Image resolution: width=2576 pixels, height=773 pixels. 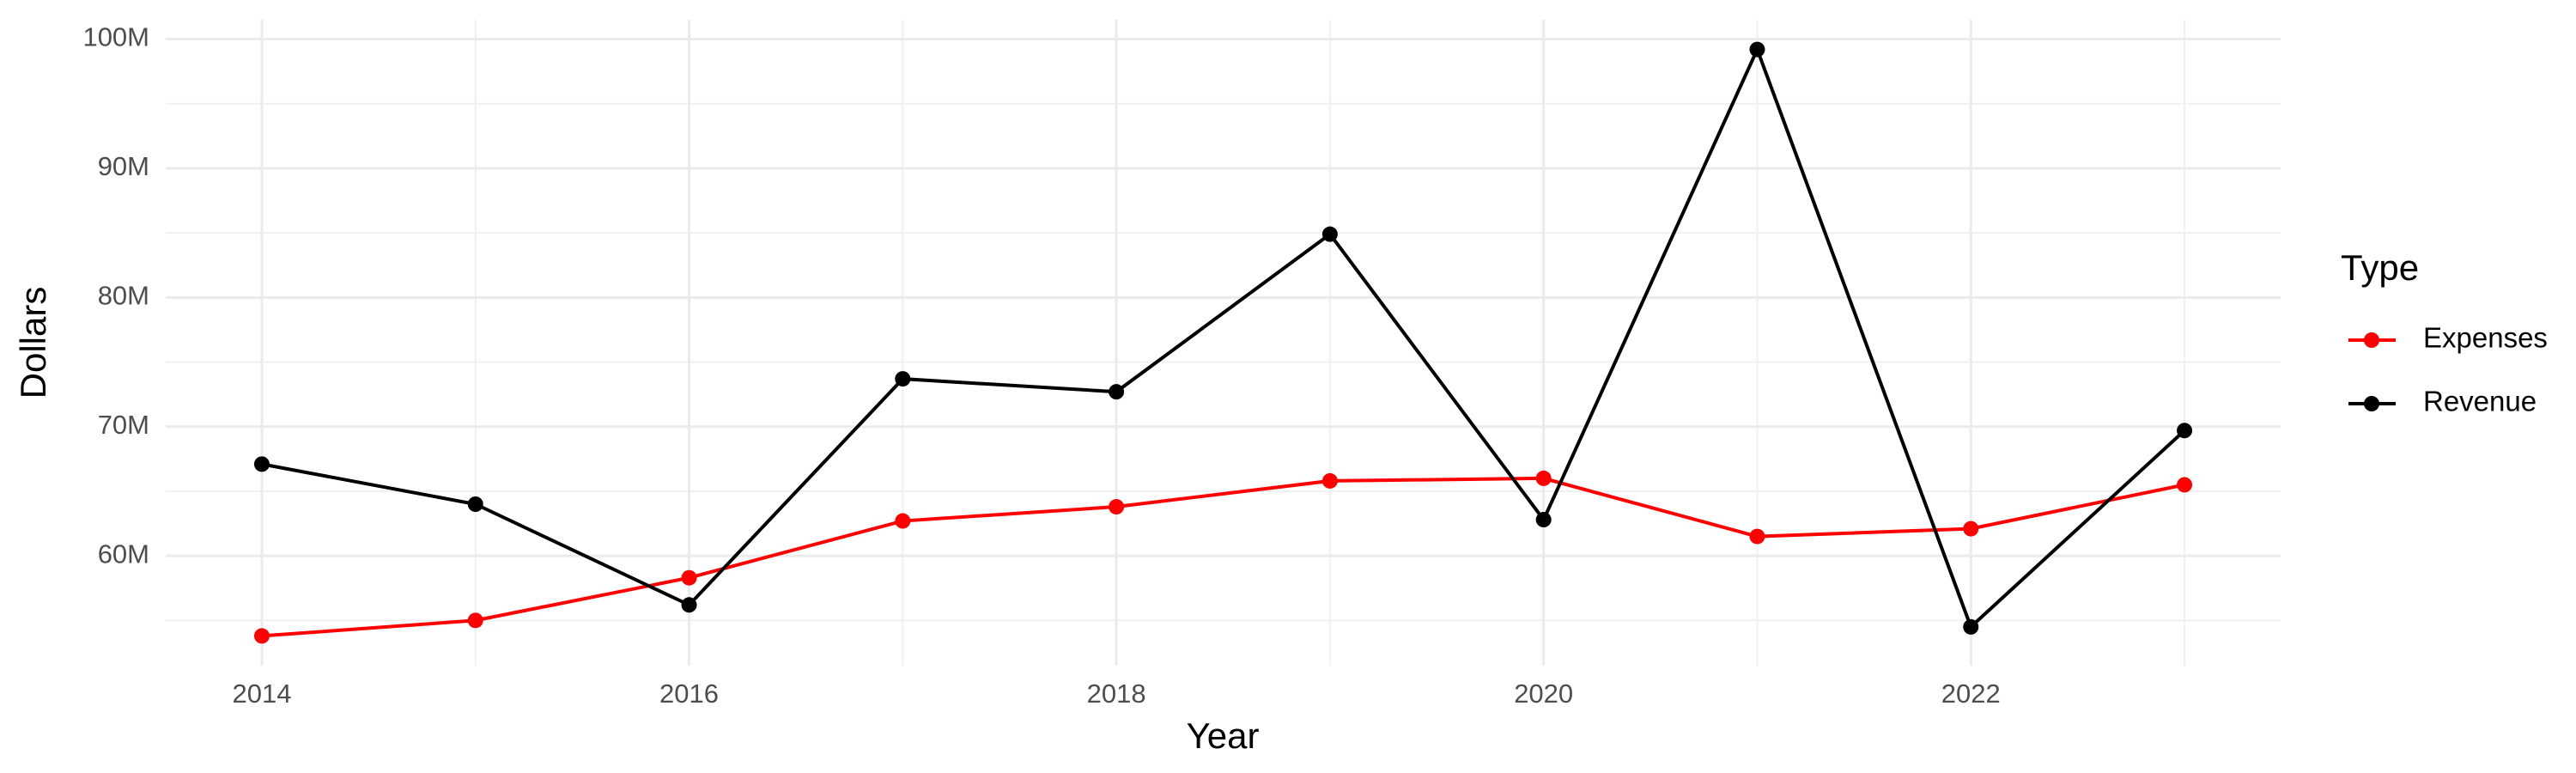 What do you see at coordinates (1971, 694) in the screenshot?
I see `x-tick-label: 2022` at bounding box center [1971, 694].